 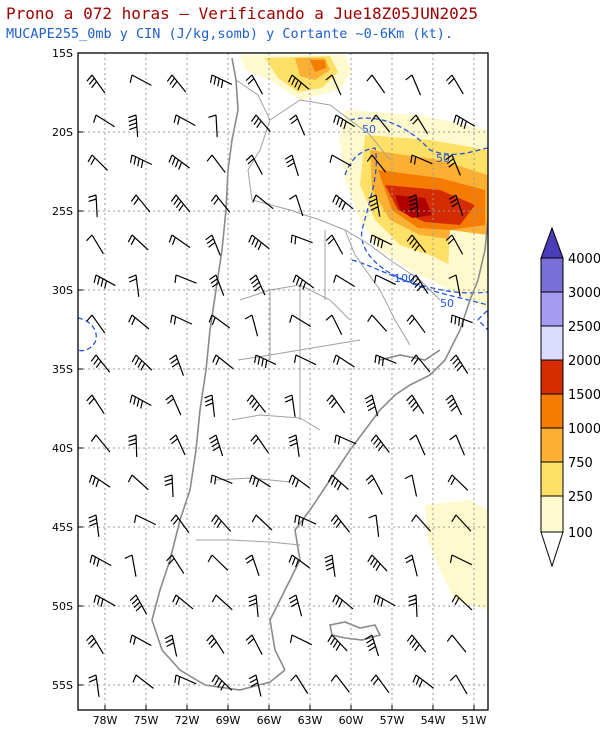 I want to click on lat-label: 25S, so click(x=62, y=211).